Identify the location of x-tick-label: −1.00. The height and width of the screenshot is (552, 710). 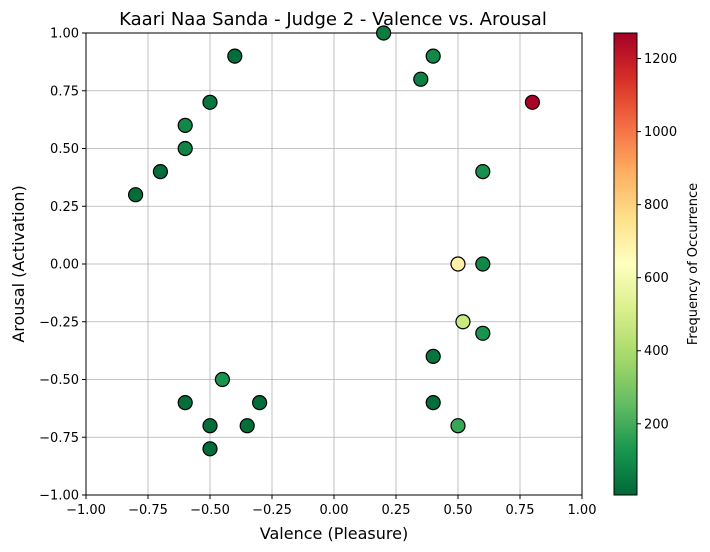
(86, 510).